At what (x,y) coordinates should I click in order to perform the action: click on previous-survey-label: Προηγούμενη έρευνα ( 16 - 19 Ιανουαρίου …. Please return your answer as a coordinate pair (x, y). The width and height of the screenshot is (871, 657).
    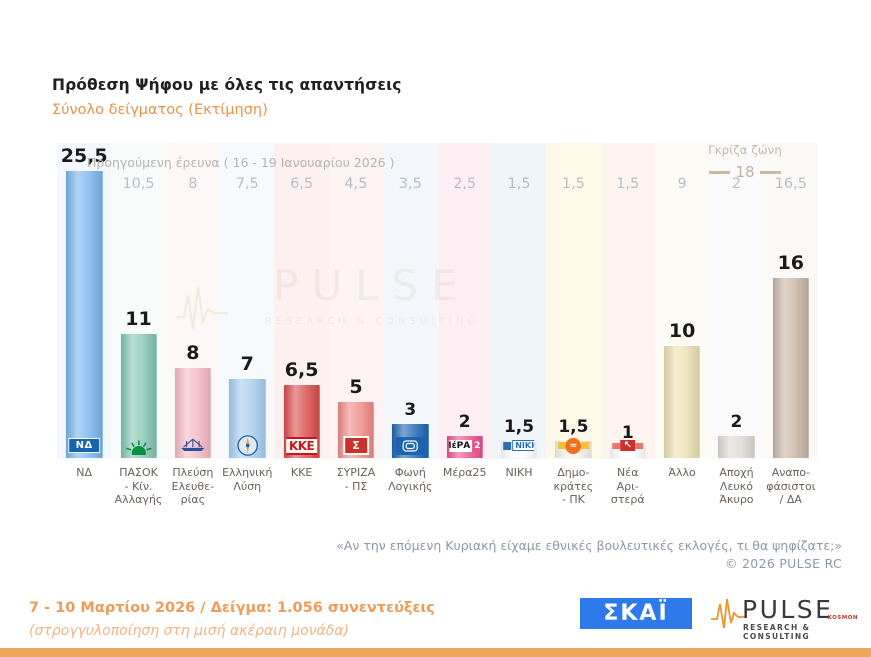
    Looking at the image, I should click on (241, 162).